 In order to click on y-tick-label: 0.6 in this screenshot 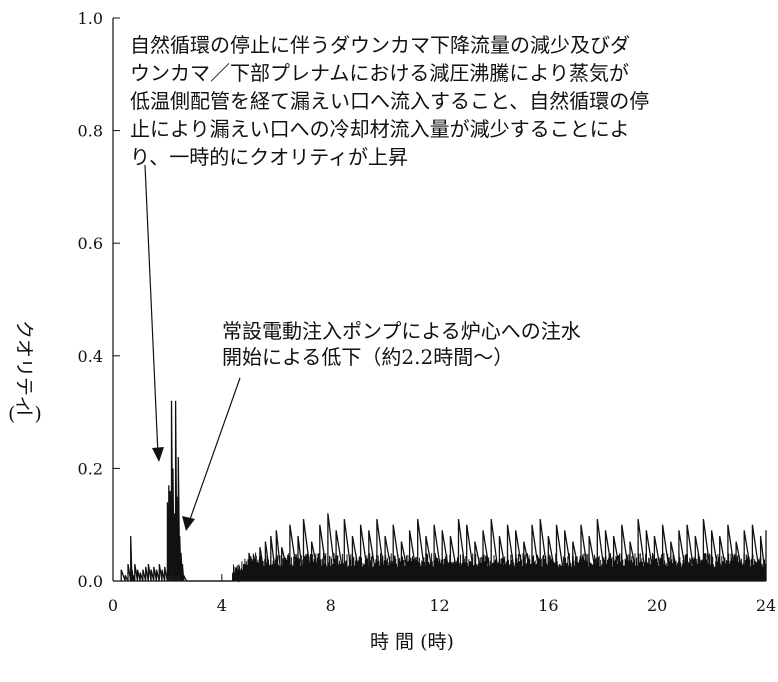, I will do `click(90, 243)`.